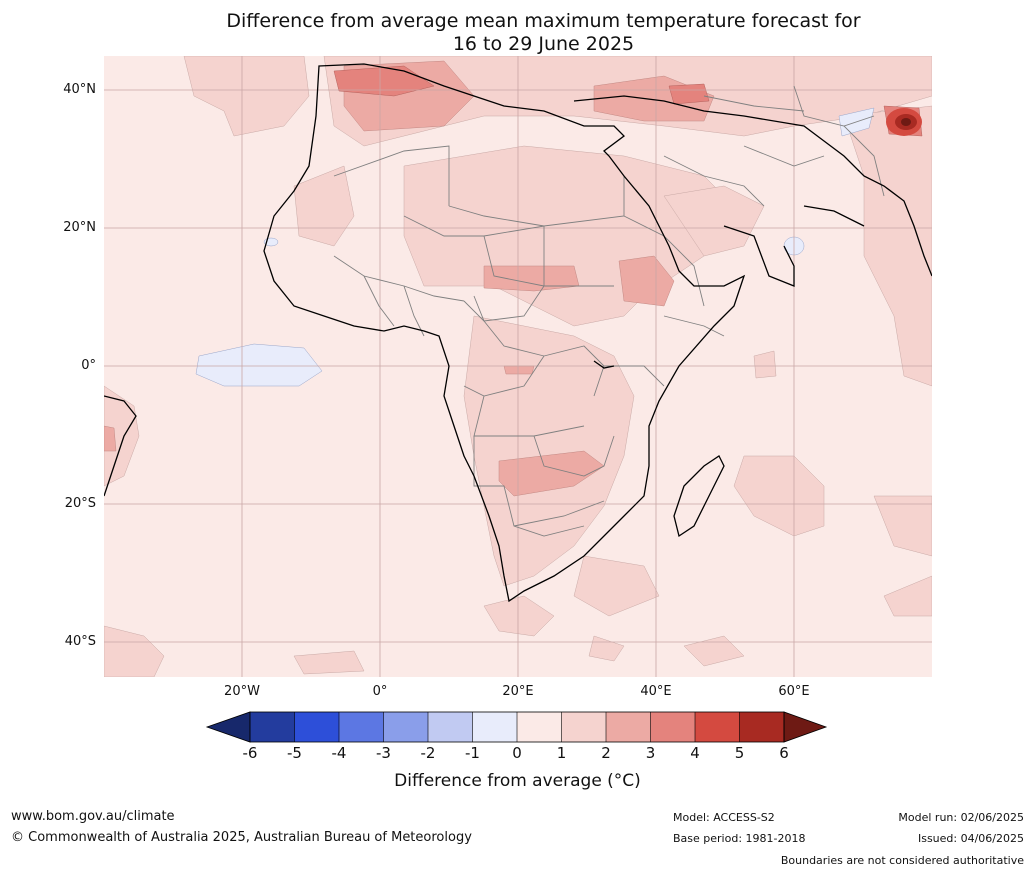 The height and width of the screenshot is (873, 1035). What do you see at coordinates (93, 816) in the screenshot?
I see `footer-website: www.bom.gov.au/climate` at bounding box center [93, 816].